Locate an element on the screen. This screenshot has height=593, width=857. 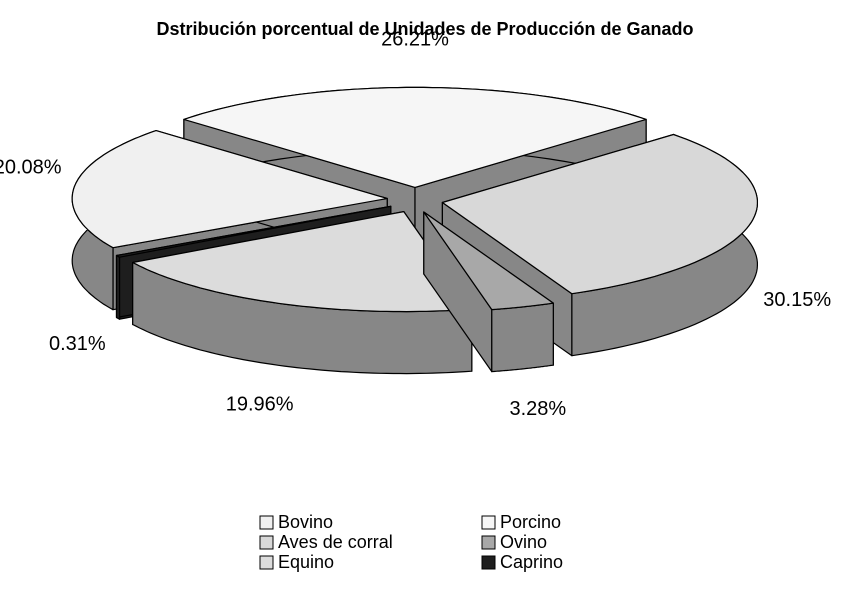
data-label: 3.28% is located at coordinates (537, 409).